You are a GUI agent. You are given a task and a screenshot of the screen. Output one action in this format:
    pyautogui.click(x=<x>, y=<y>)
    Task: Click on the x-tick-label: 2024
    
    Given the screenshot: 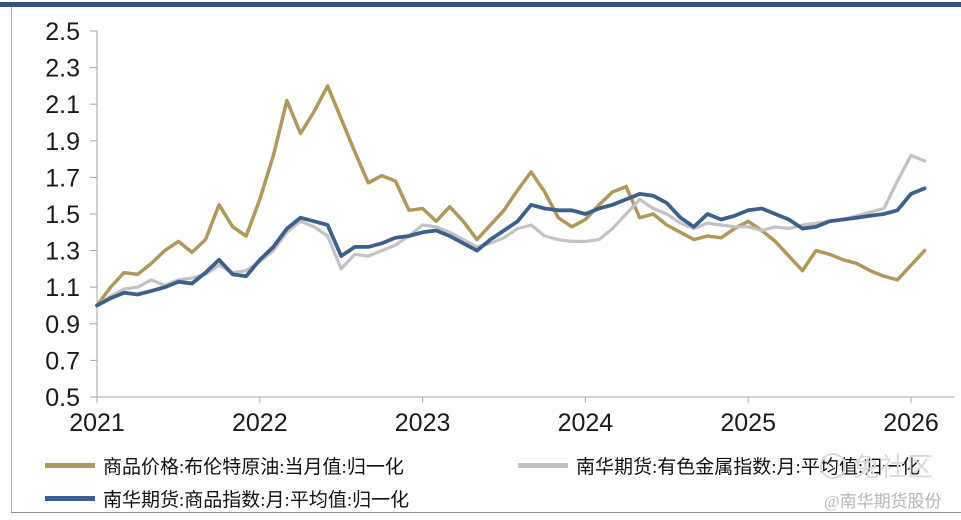 What is the action you would take?
    pyautogui.click(x=586, y=423)
    